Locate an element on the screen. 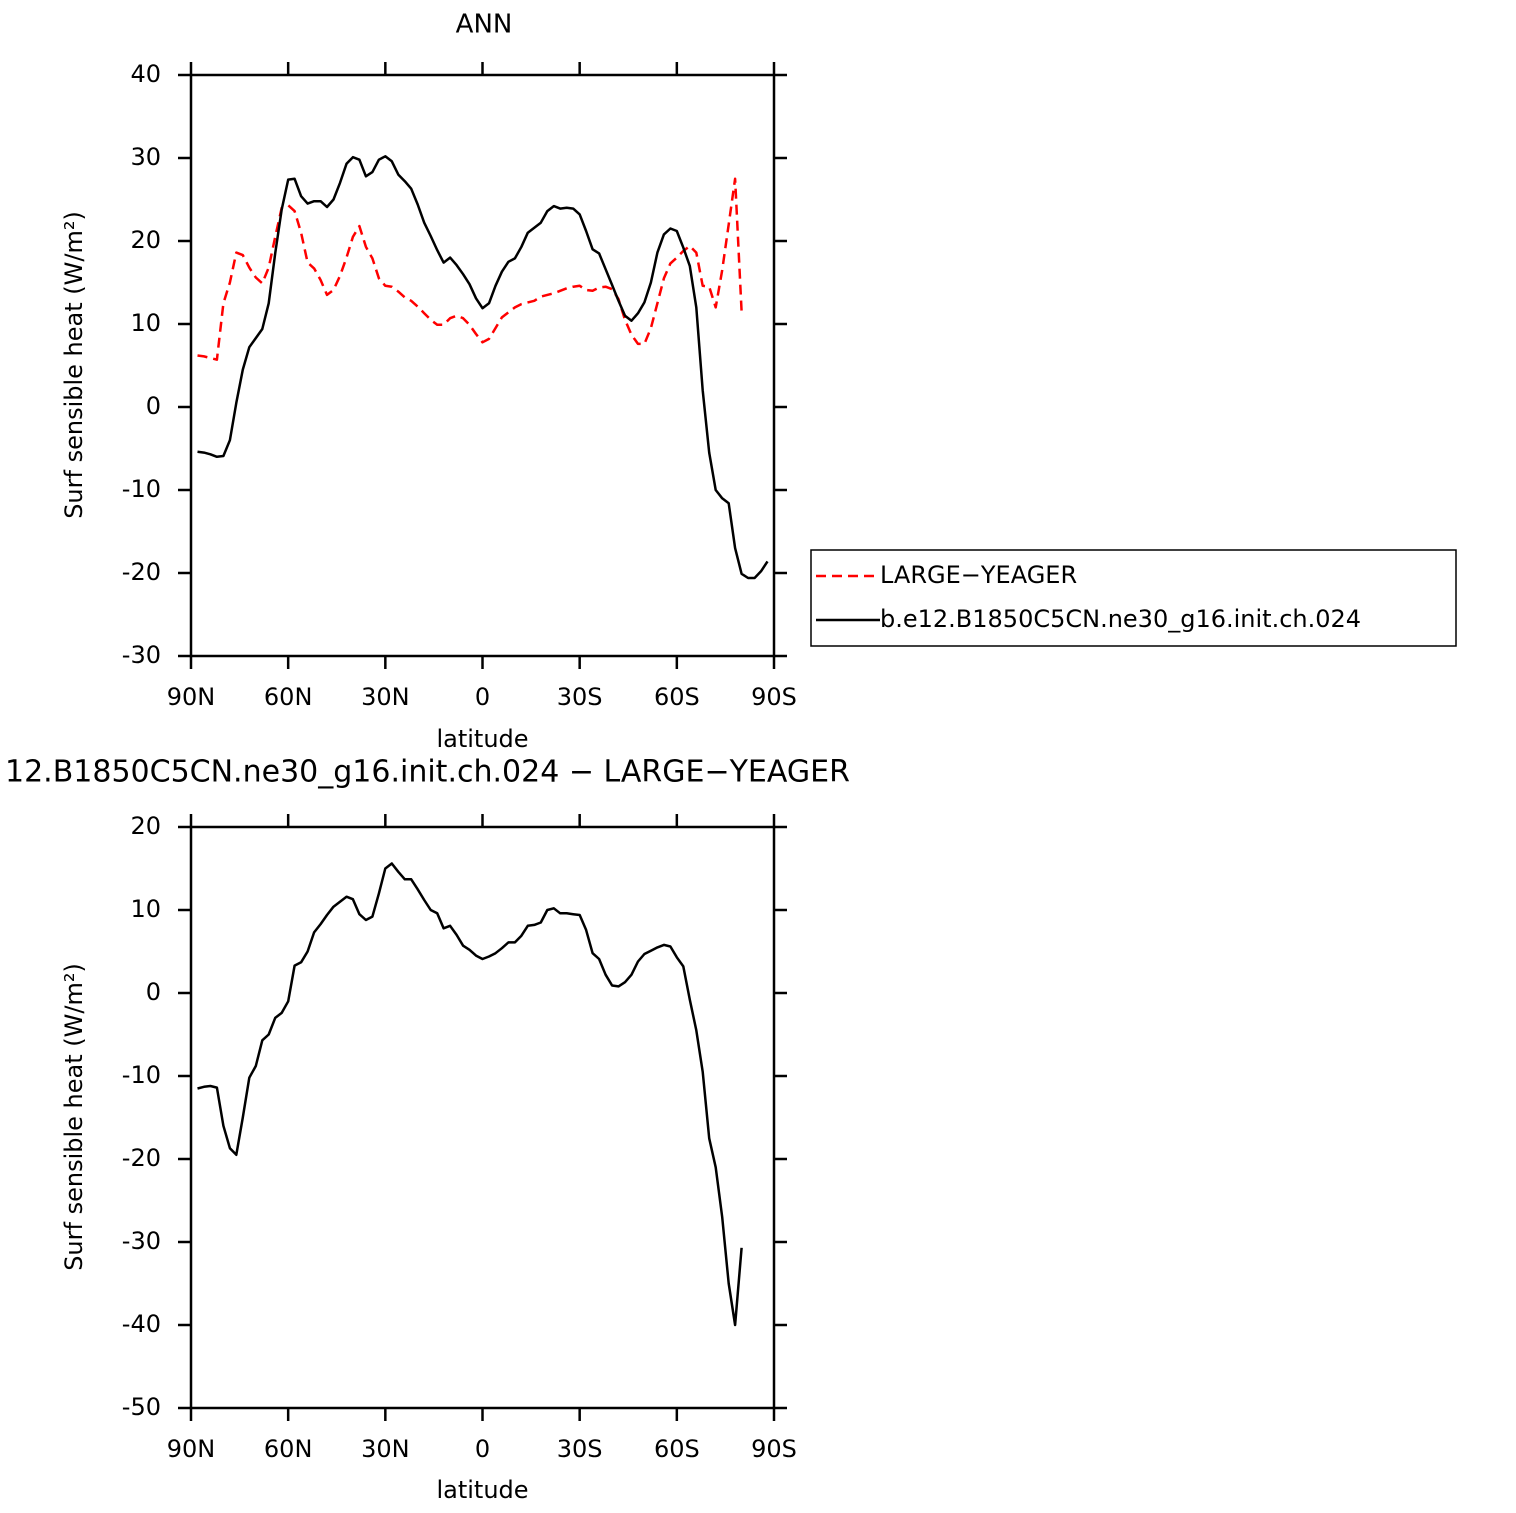  y-tick-label: 30 is located at coordinates (145, 157).